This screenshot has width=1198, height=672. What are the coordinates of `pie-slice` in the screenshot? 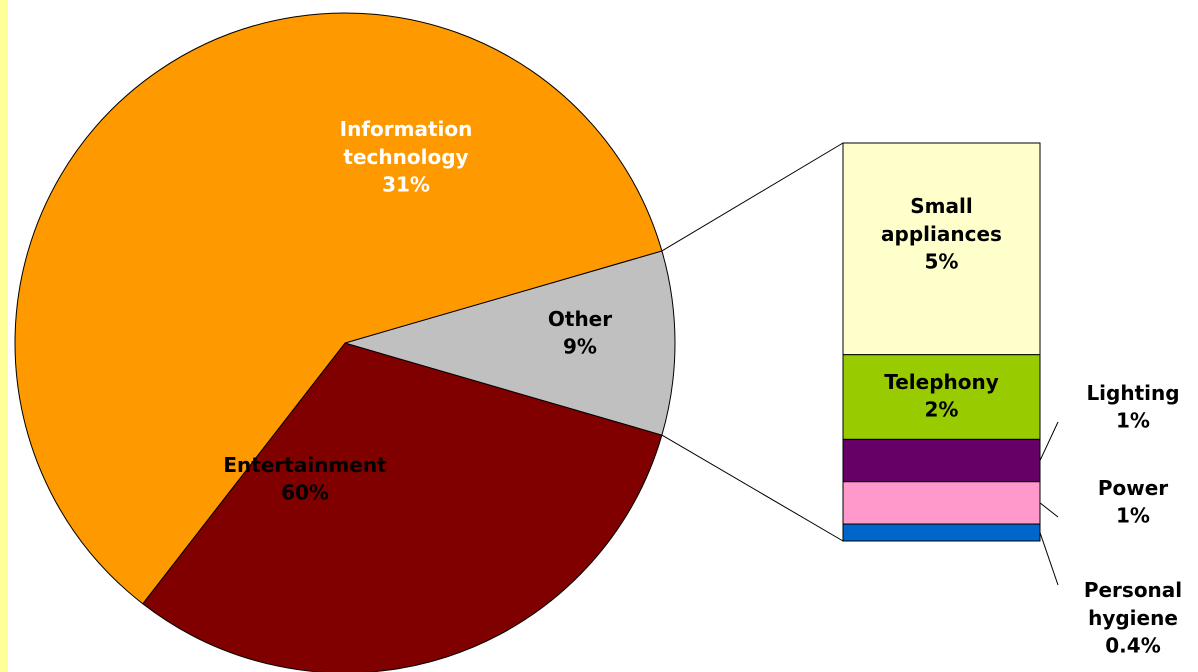 It's located at (509, 343).